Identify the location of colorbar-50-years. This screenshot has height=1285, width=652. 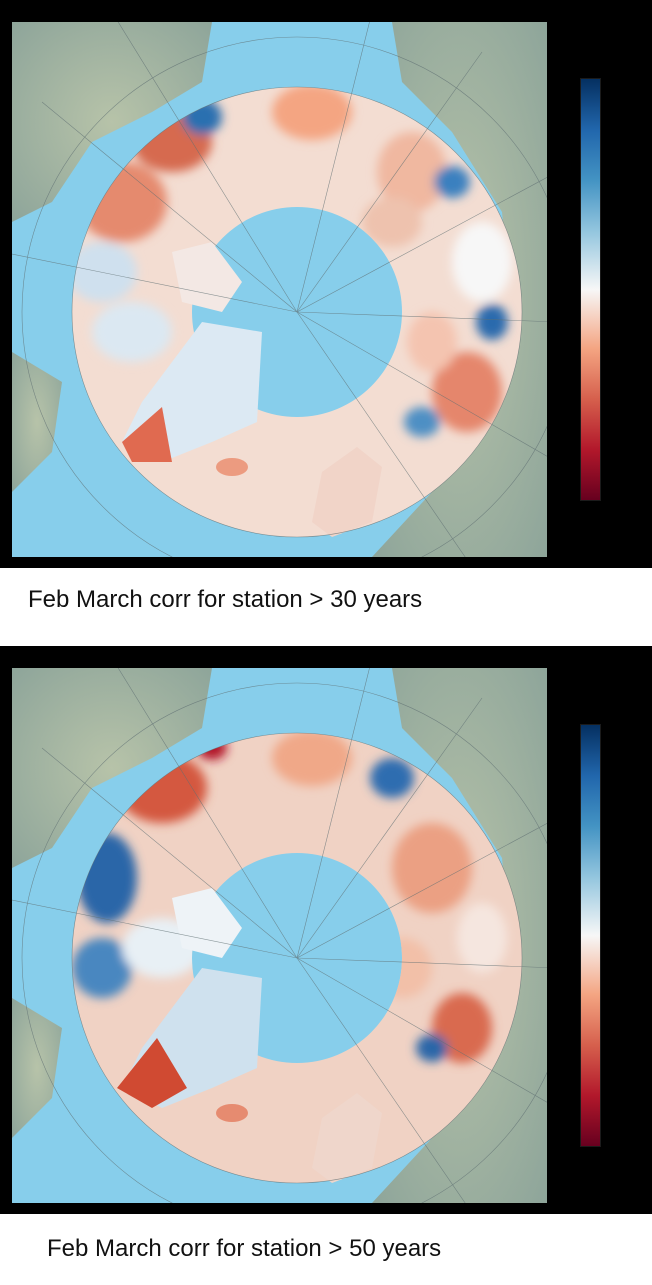
(590, 935).